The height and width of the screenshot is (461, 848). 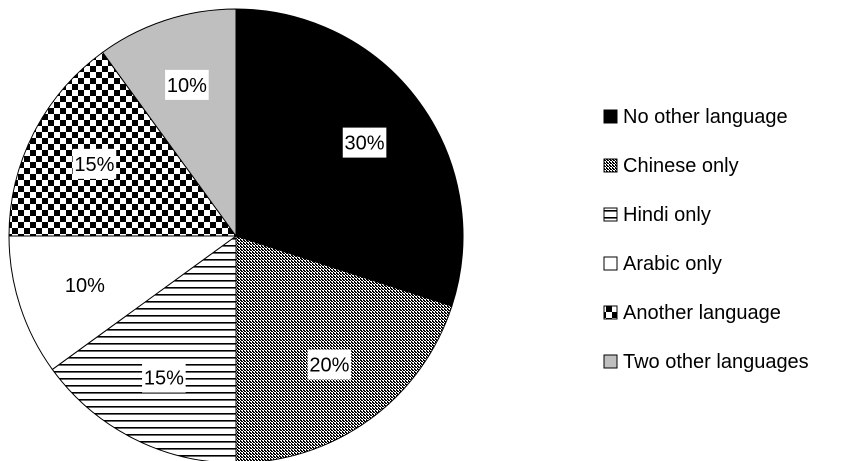 I want to click on data-label-another-language: 15%, so click(x=94, y=165).